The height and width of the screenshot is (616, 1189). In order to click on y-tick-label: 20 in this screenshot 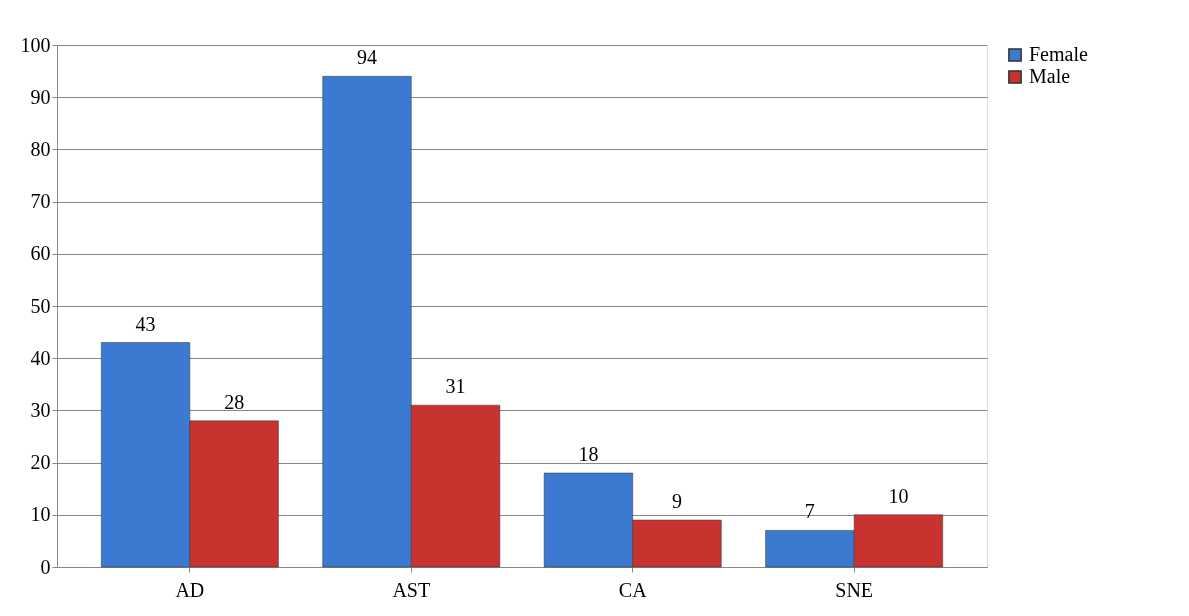, I will do `click(40, 462)`.